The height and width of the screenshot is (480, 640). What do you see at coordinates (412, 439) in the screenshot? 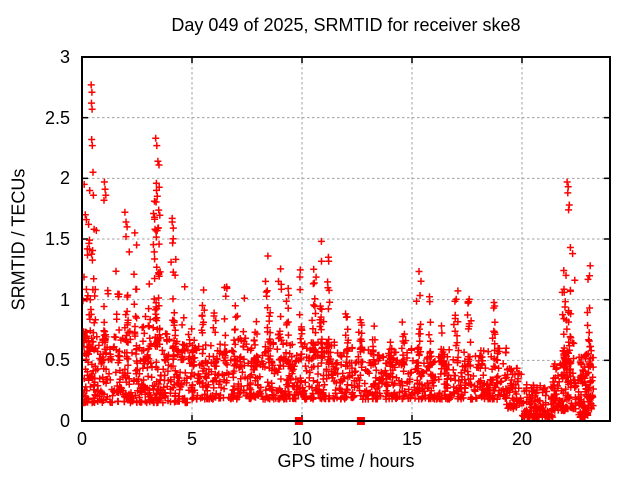
I see `x-tick-label-15: 15` at bounding box center [412, 439].